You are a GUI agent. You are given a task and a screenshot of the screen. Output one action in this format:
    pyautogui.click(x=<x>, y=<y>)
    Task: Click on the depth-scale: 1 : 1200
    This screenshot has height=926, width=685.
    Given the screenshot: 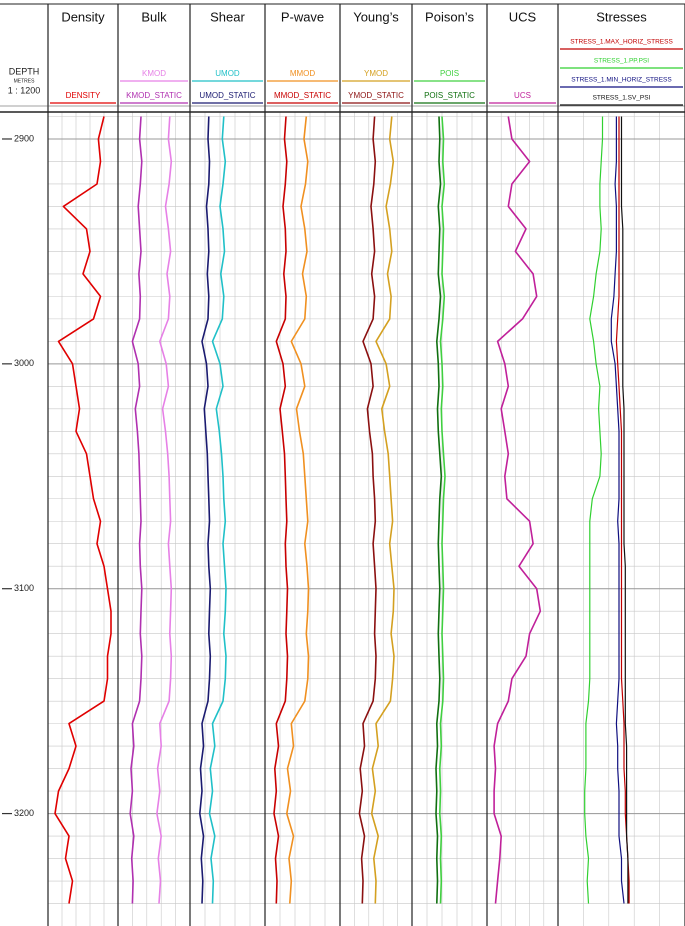 What is the action you would take?
    pyautogui.click(x=24, y=90)
    